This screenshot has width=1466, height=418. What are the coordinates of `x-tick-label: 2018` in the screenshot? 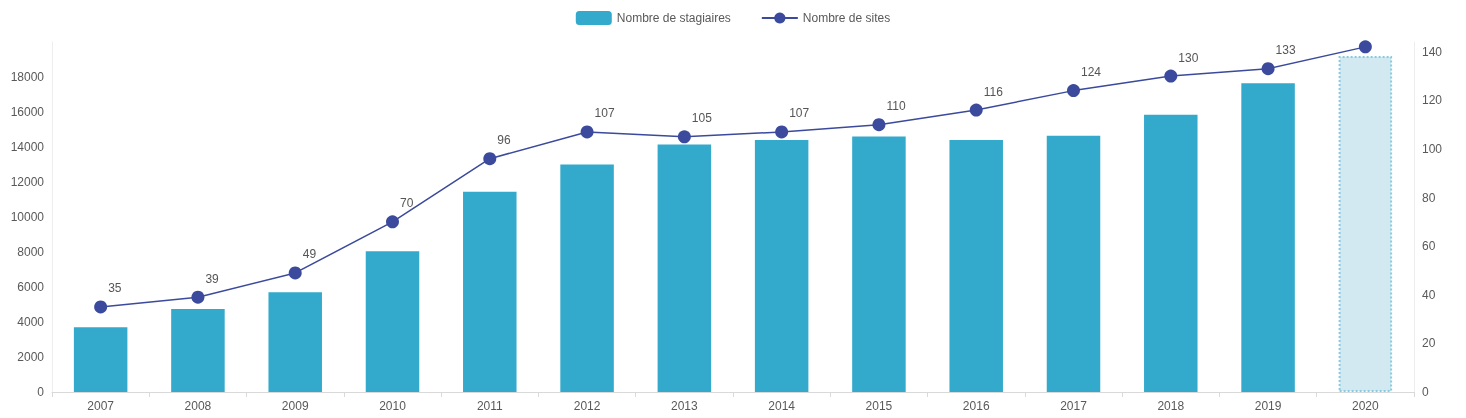 It's located at (1171, 406).